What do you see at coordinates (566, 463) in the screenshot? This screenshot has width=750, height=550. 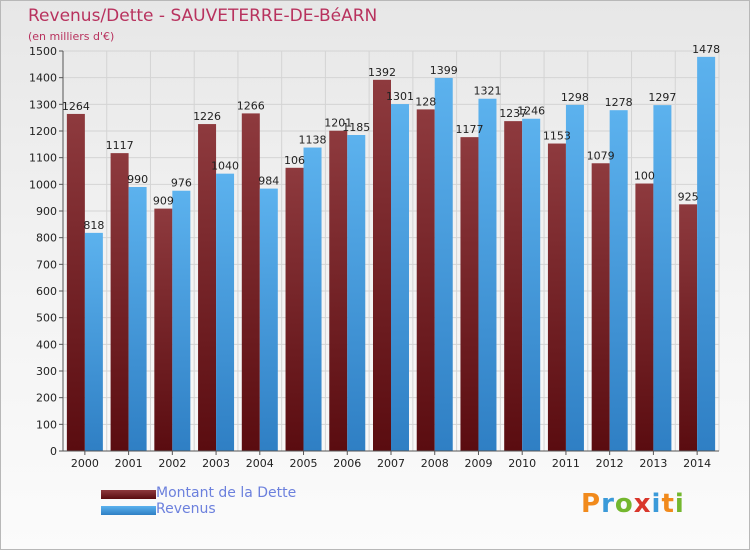 I see `x-tick-label: 2011` at bounding box center [566, 463].